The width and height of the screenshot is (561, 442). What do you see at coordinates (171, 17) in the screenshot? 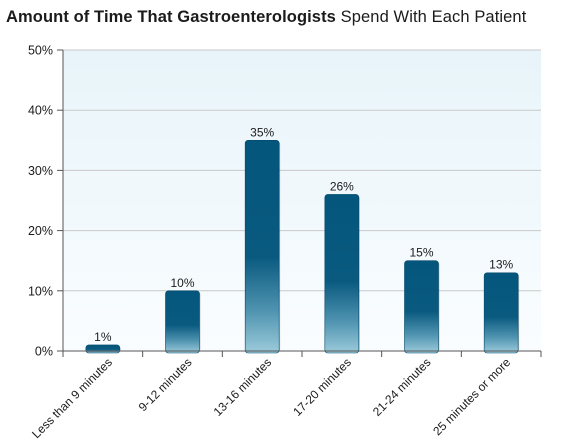
I see `chart-title-bold: Amount of Time That Gastroenterologists` at bounding box center [171, 17].